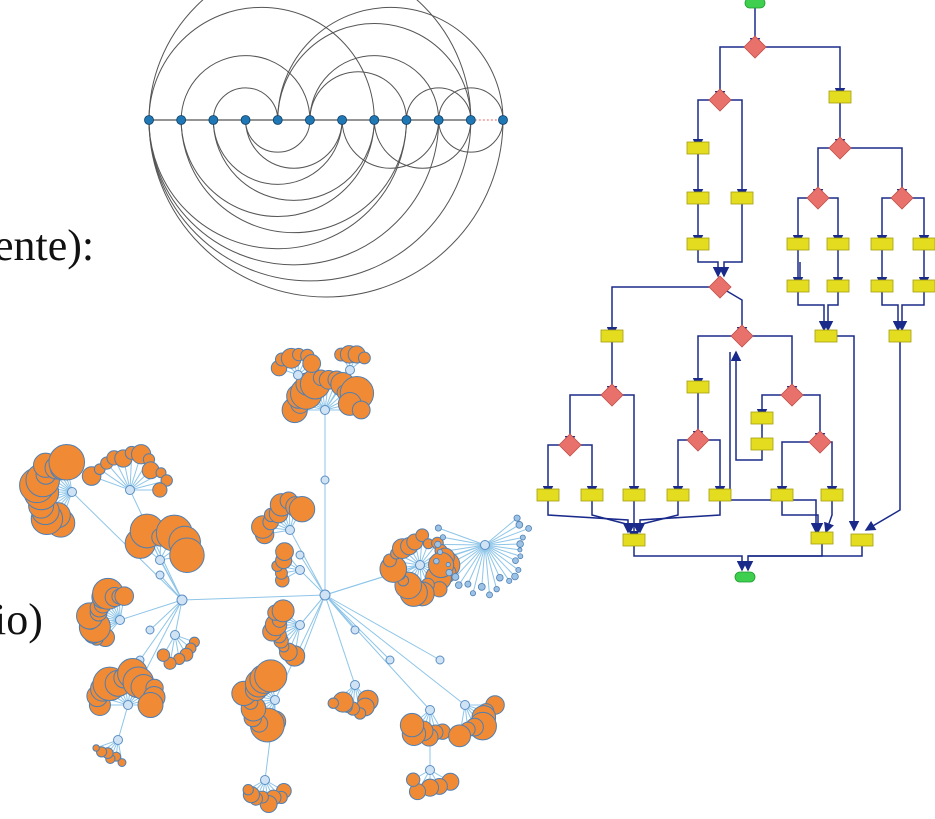  I want to click on arc-links, so click(326, 149).